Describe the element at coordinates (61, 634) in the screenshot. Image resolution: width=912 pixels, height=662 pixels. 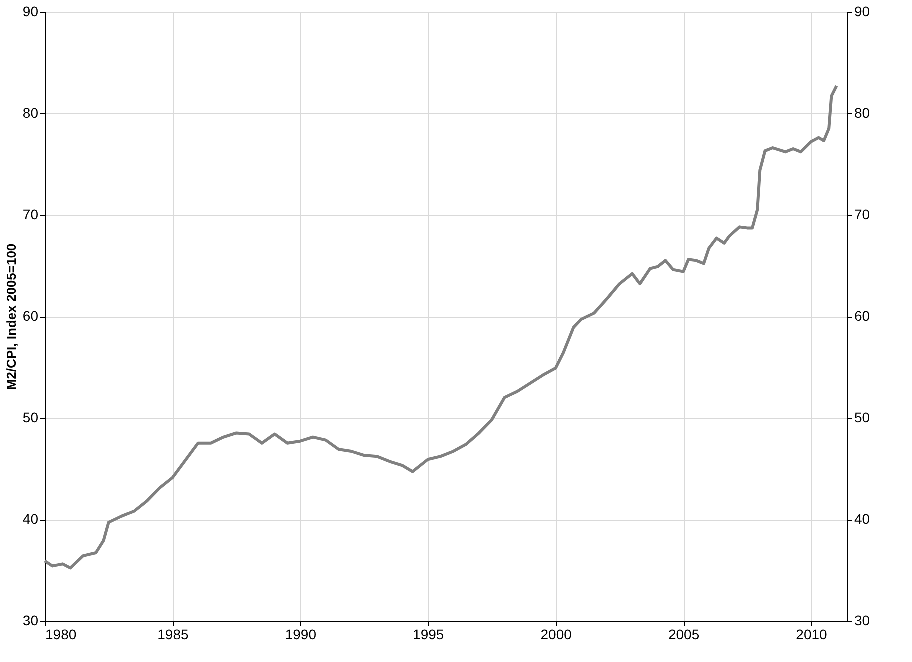
I see `x-tick-label: 1980` at that location.